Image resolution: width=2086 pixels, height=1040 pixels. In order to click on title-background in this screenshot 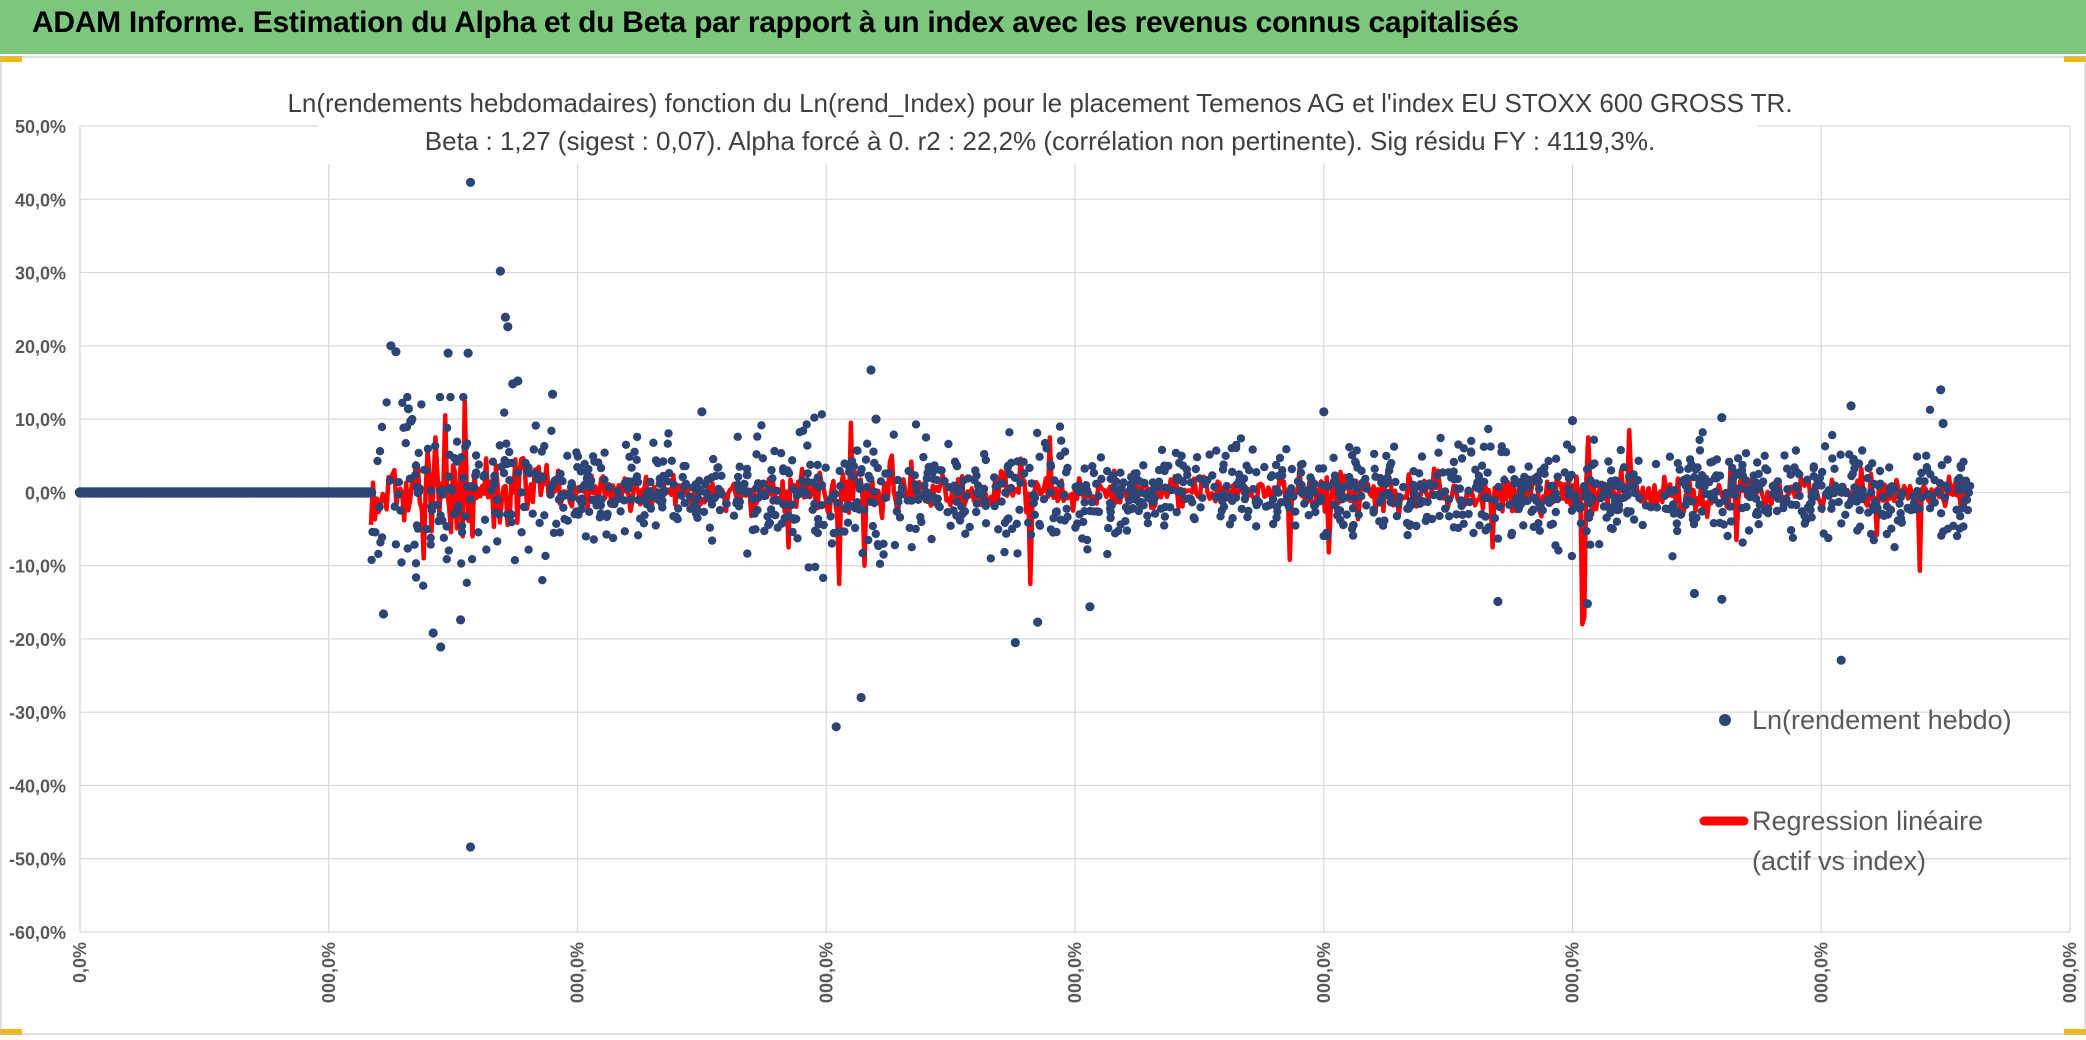, I will do `click(1038, 125)`.